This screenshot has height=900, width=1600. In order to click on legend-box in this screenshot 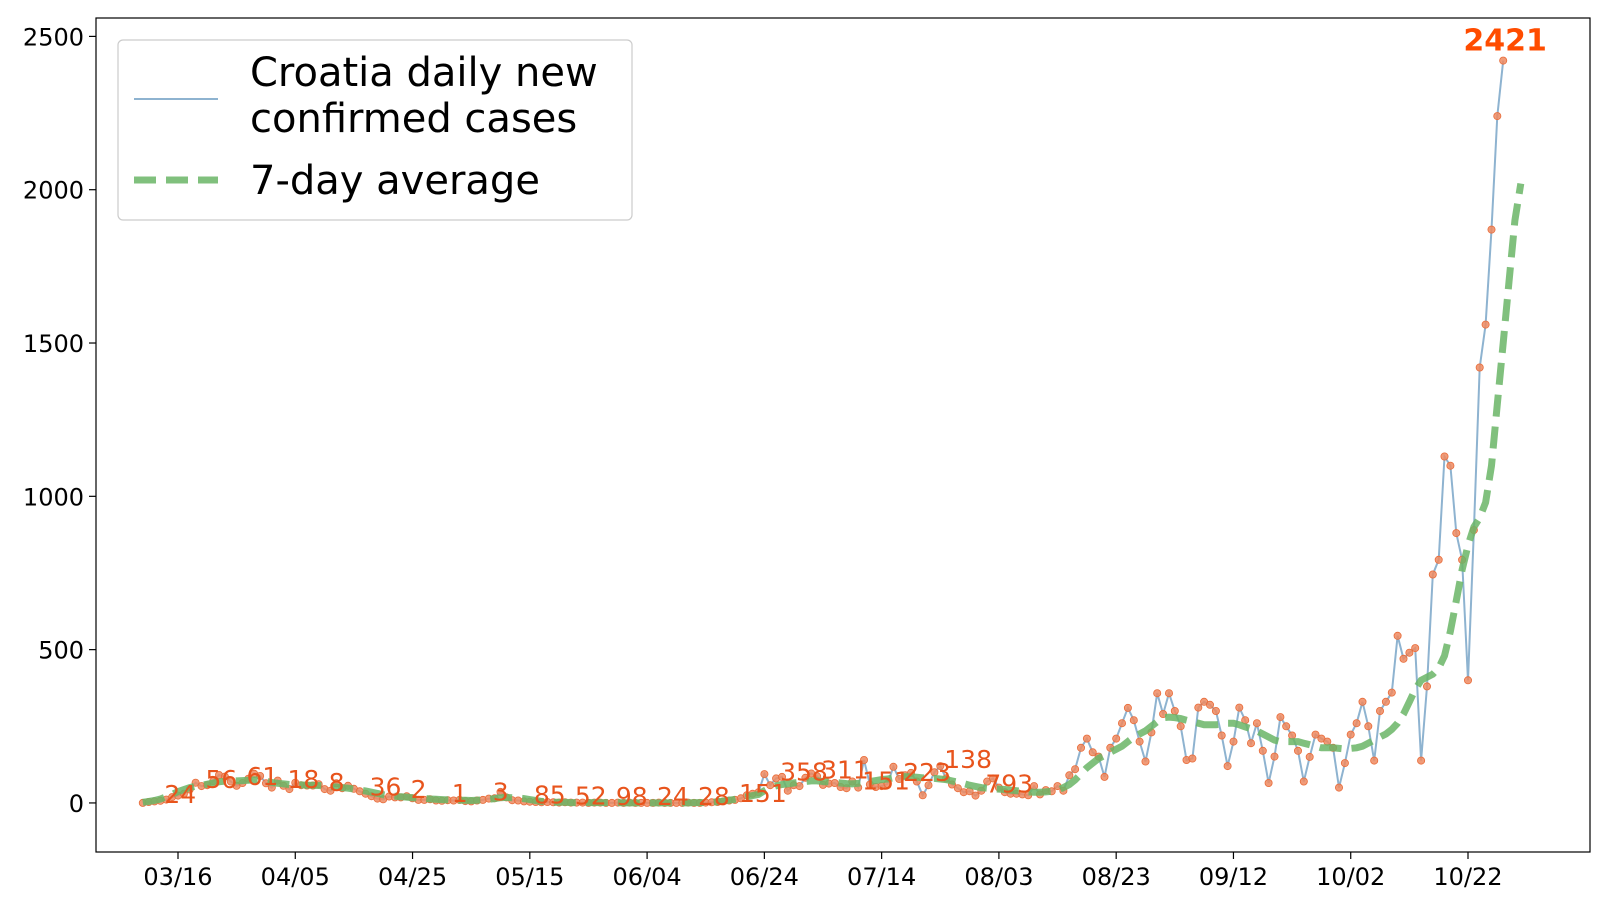, I will do `click(375, 130)`.